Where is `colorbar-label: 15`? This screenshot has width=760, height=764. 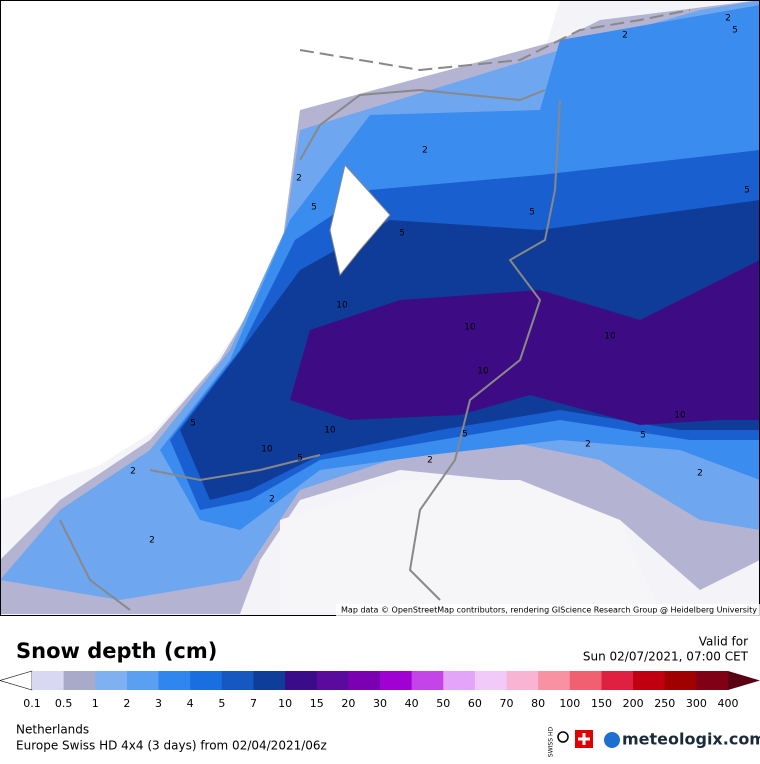
colorbar-label: 15 is located at coordinates (317, 703).